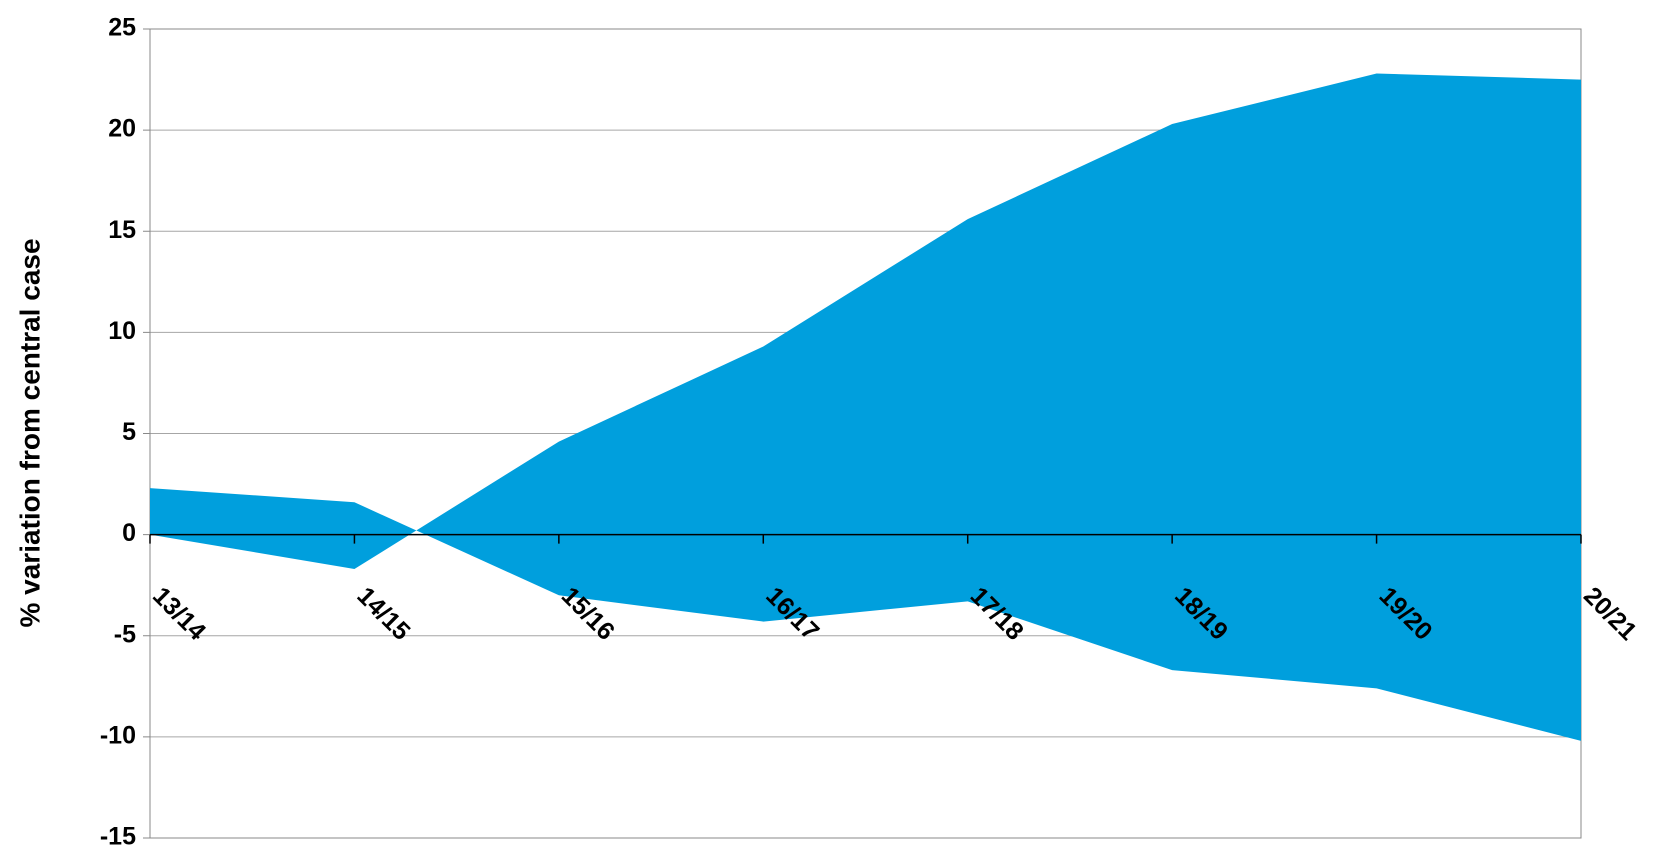  Describe the element at coordinates (129, 432) in the screenshot. I see `y-tick-label: 5` at that location.